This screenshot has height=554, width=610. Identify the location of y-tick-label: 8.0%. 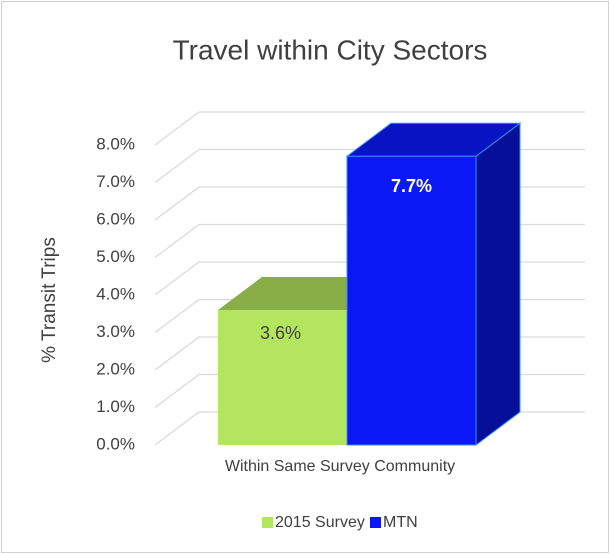
(115, 143).